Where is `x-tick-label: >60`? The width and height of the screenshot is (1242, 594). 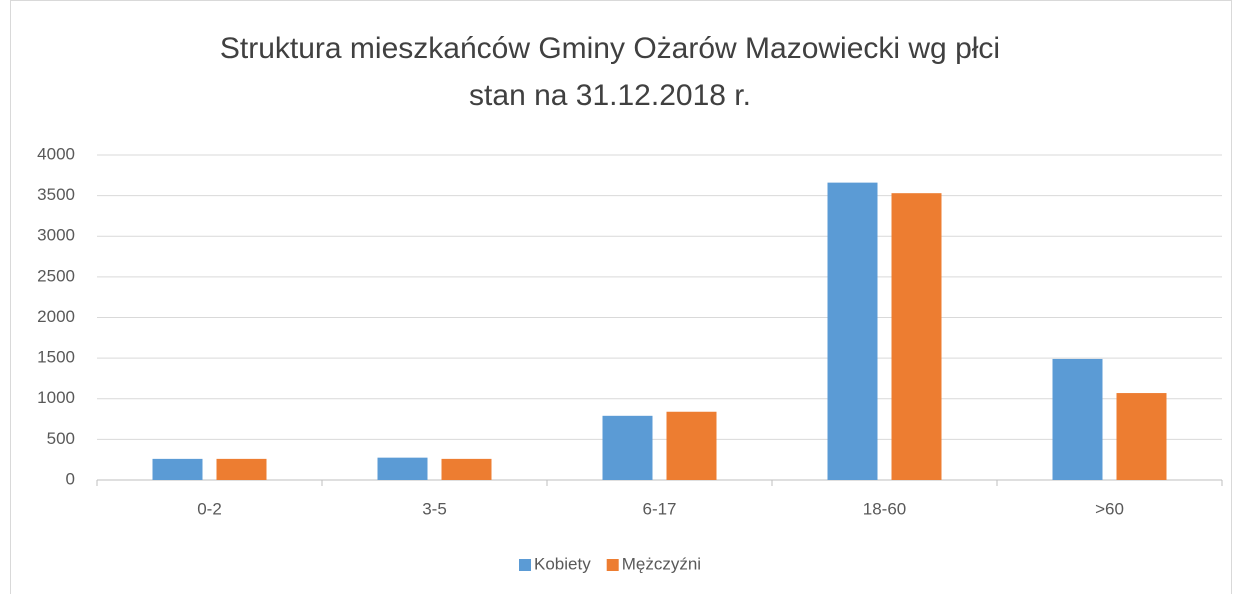
x-tick-label: >60 is located at coordinates (1109, 508).